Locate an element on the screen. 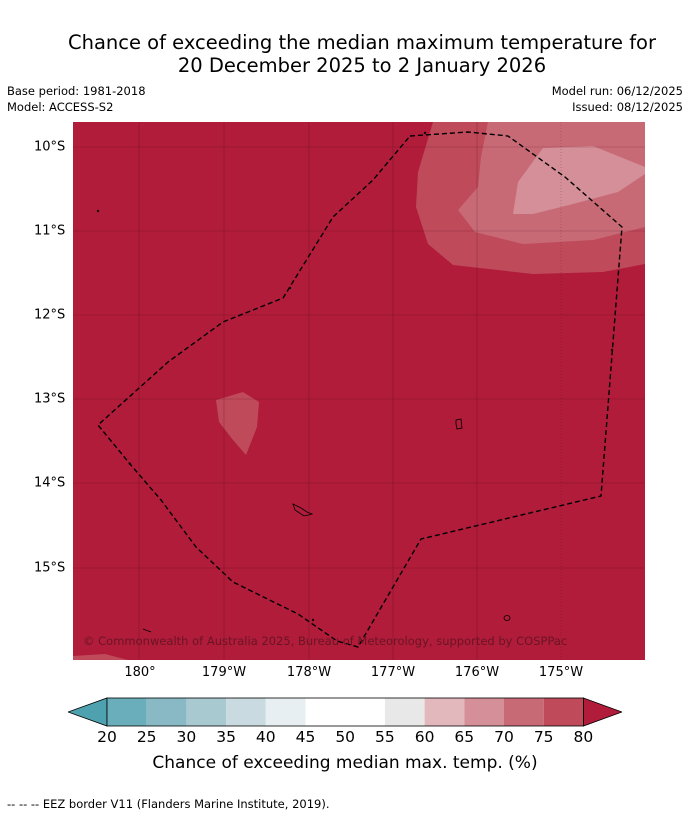 The height and width of the screenshot is (816, 690). colorbar-tick-75: 75 is located at coordinates (543, 737).